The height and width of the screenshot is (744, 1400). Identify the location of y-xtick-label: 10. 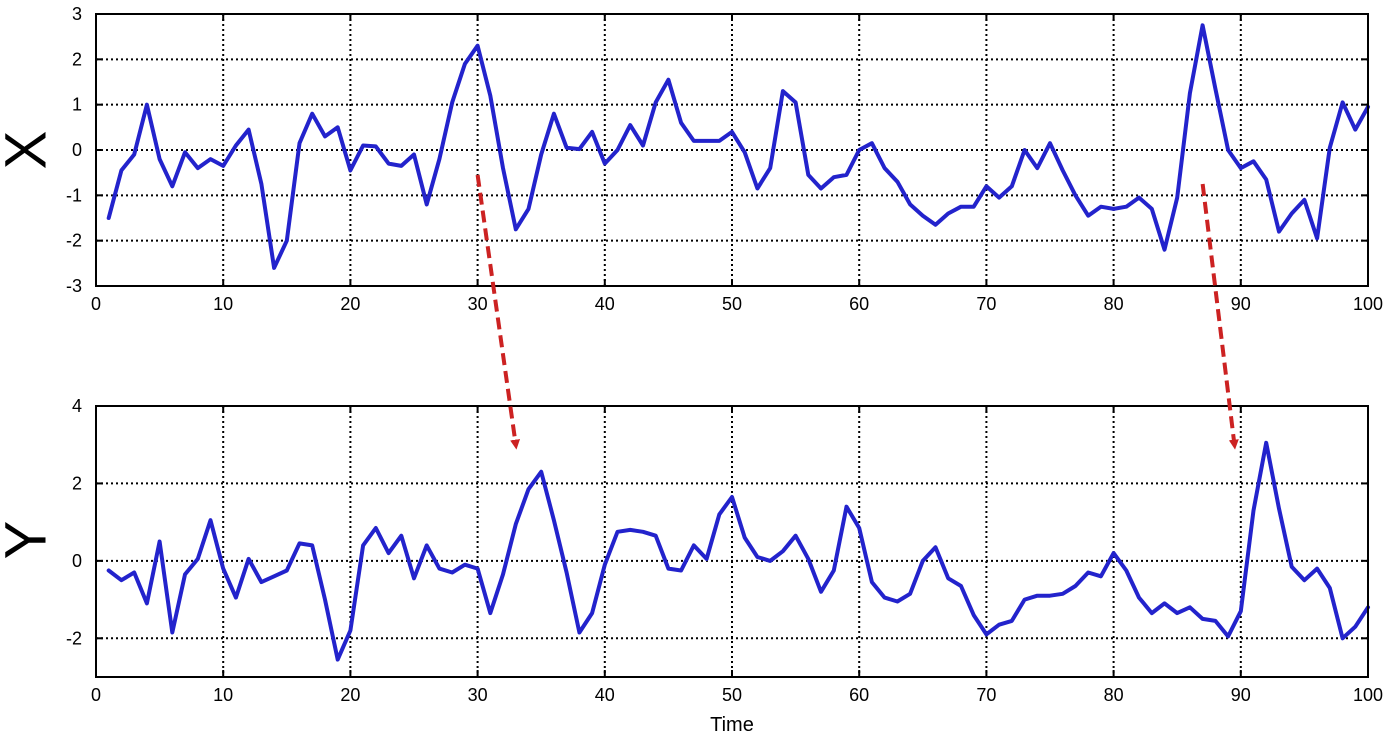
(223, 695).